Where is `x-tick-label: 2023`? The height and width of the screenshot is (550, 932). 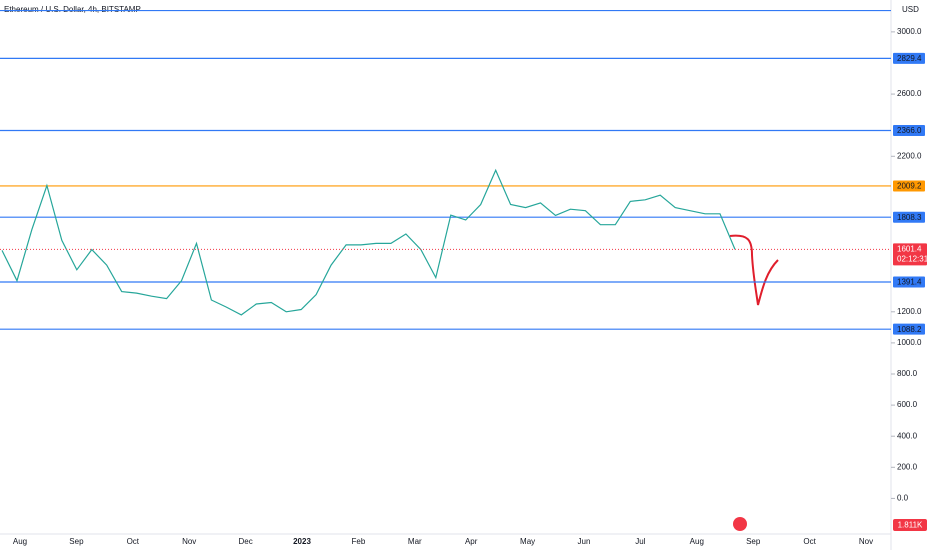
x-tick-label: 2023 is located at coordinates (302, 541).